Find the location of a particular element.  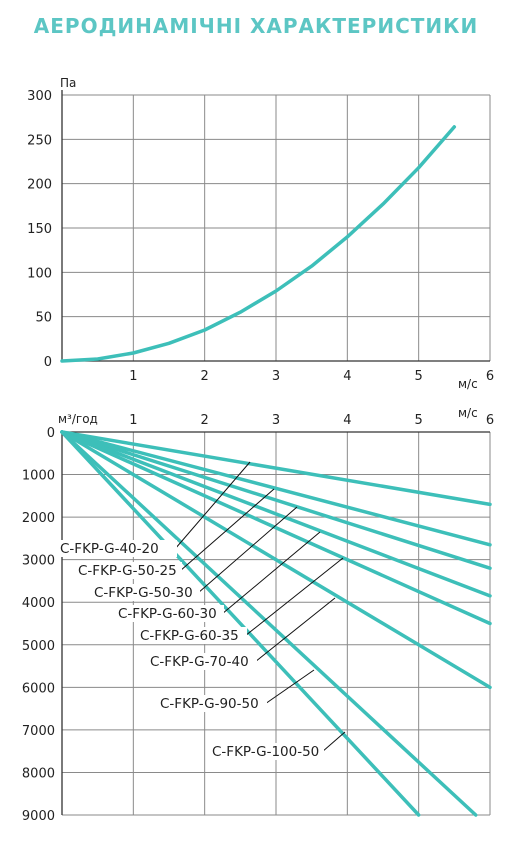

series-label: C-FKP-G-90-50 is located at coordinates (209, 704).